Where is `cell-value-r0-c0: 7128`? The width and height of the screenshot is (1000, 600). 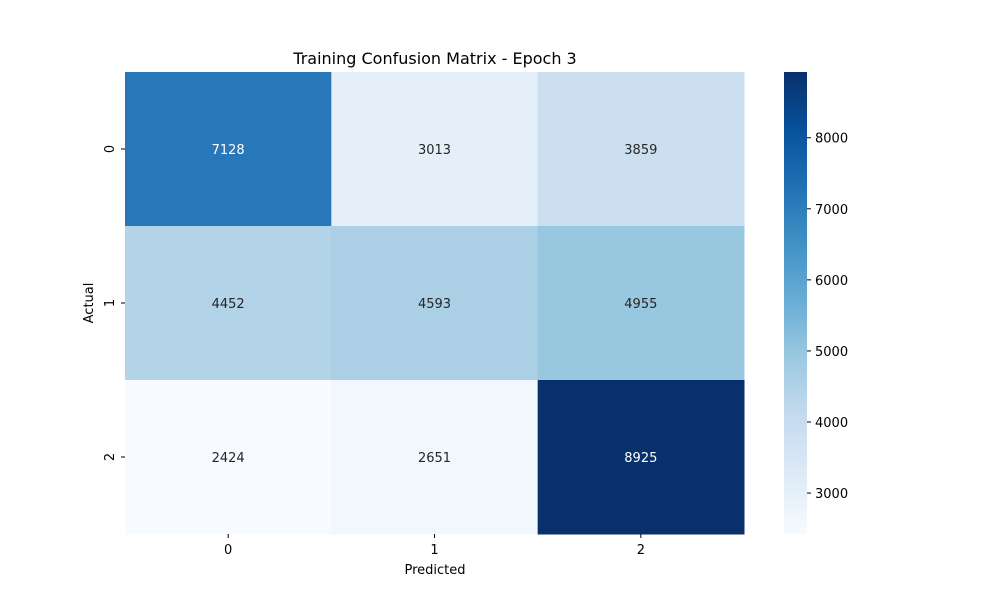
cell-value-r0-c0: 7128 is located at coordinates (228, 150).